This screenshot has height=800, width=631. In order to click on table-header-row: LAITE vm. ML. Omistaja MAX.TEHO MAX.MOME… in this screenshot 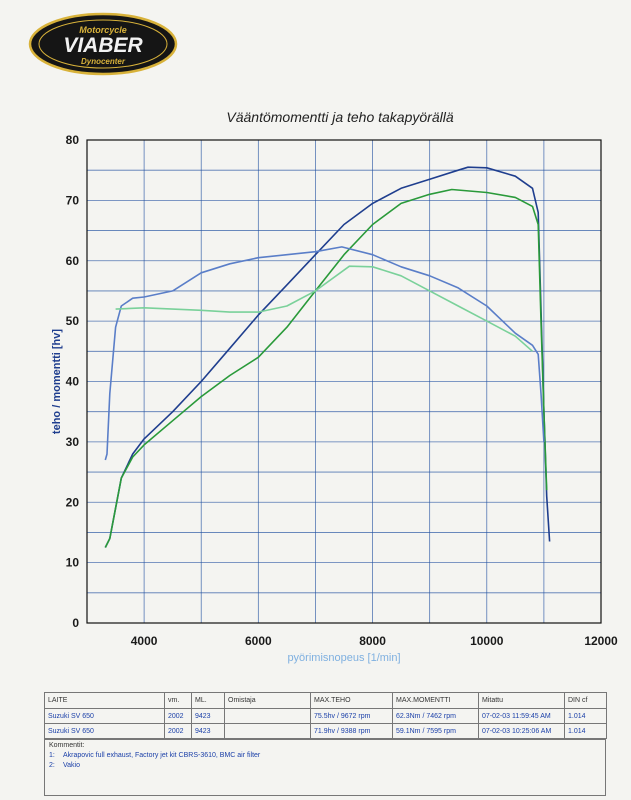, I will do `click(325, 700)`.